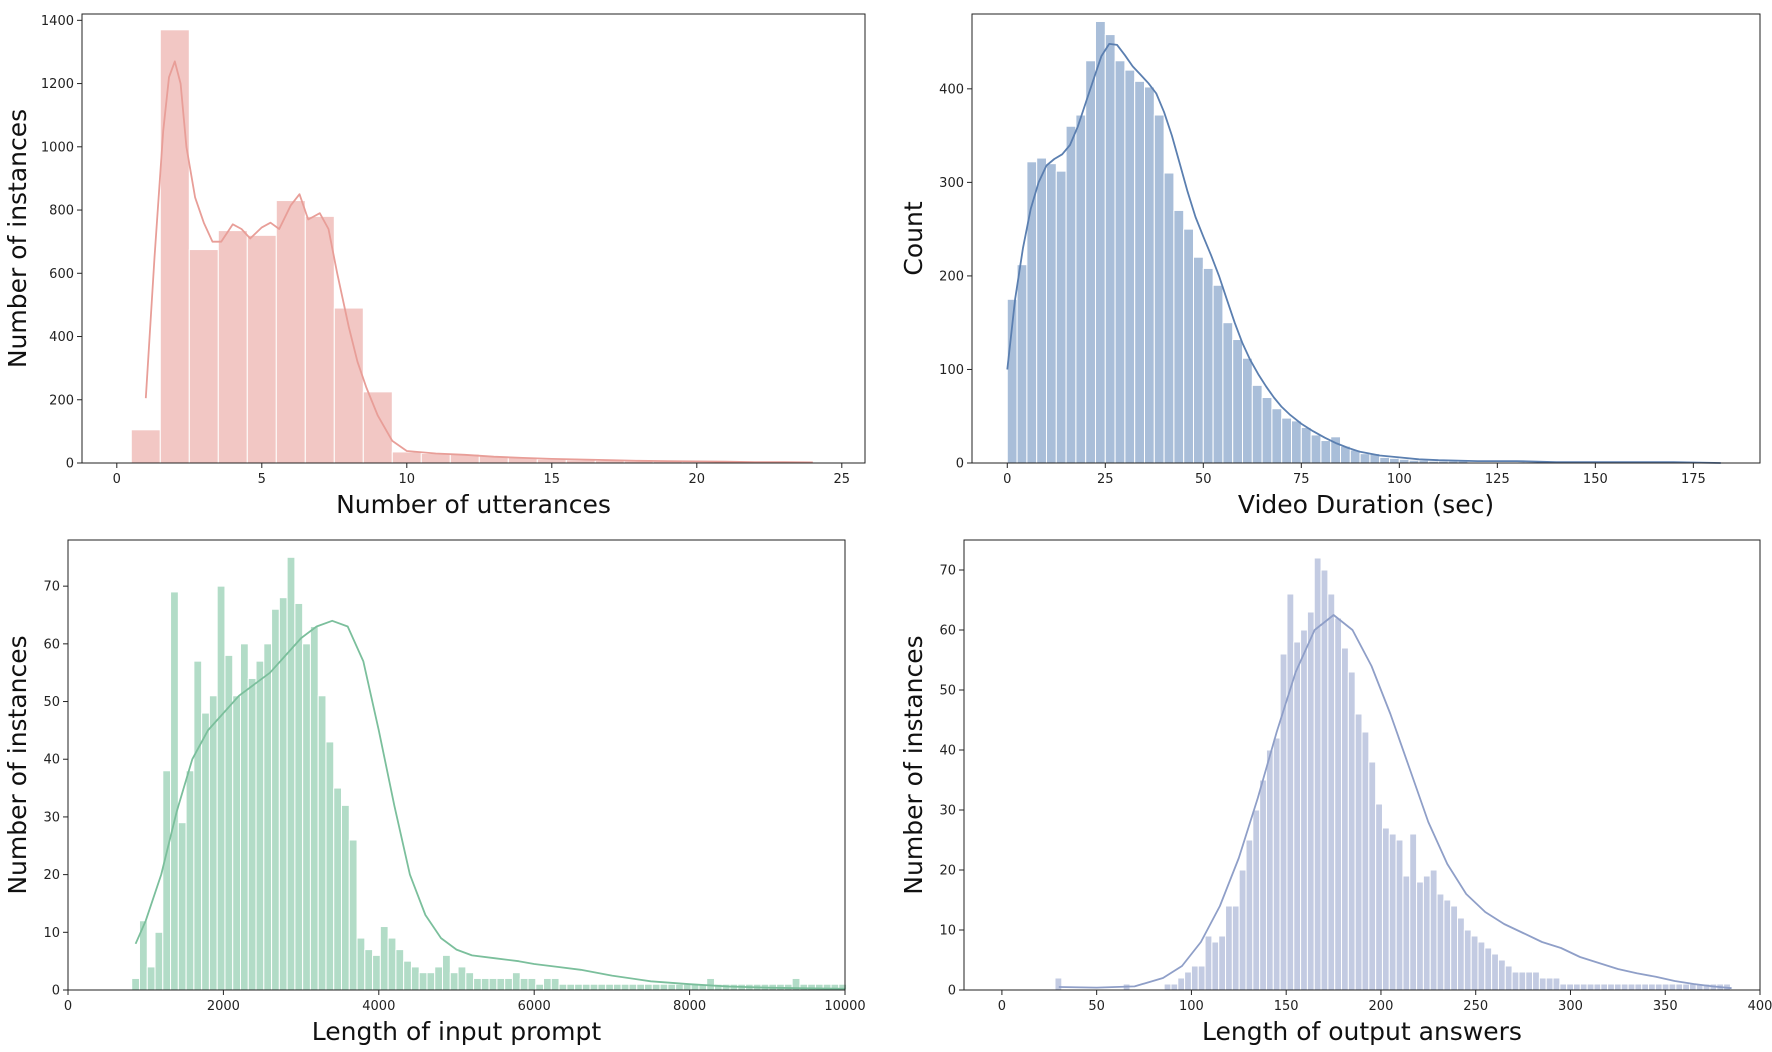 The width and height of the screenshot is (1772, 1052). What do you see at coordinates (61, 274) in the screenshot?
I see `y-tick-label: 600` at bounding box center [61, 274].